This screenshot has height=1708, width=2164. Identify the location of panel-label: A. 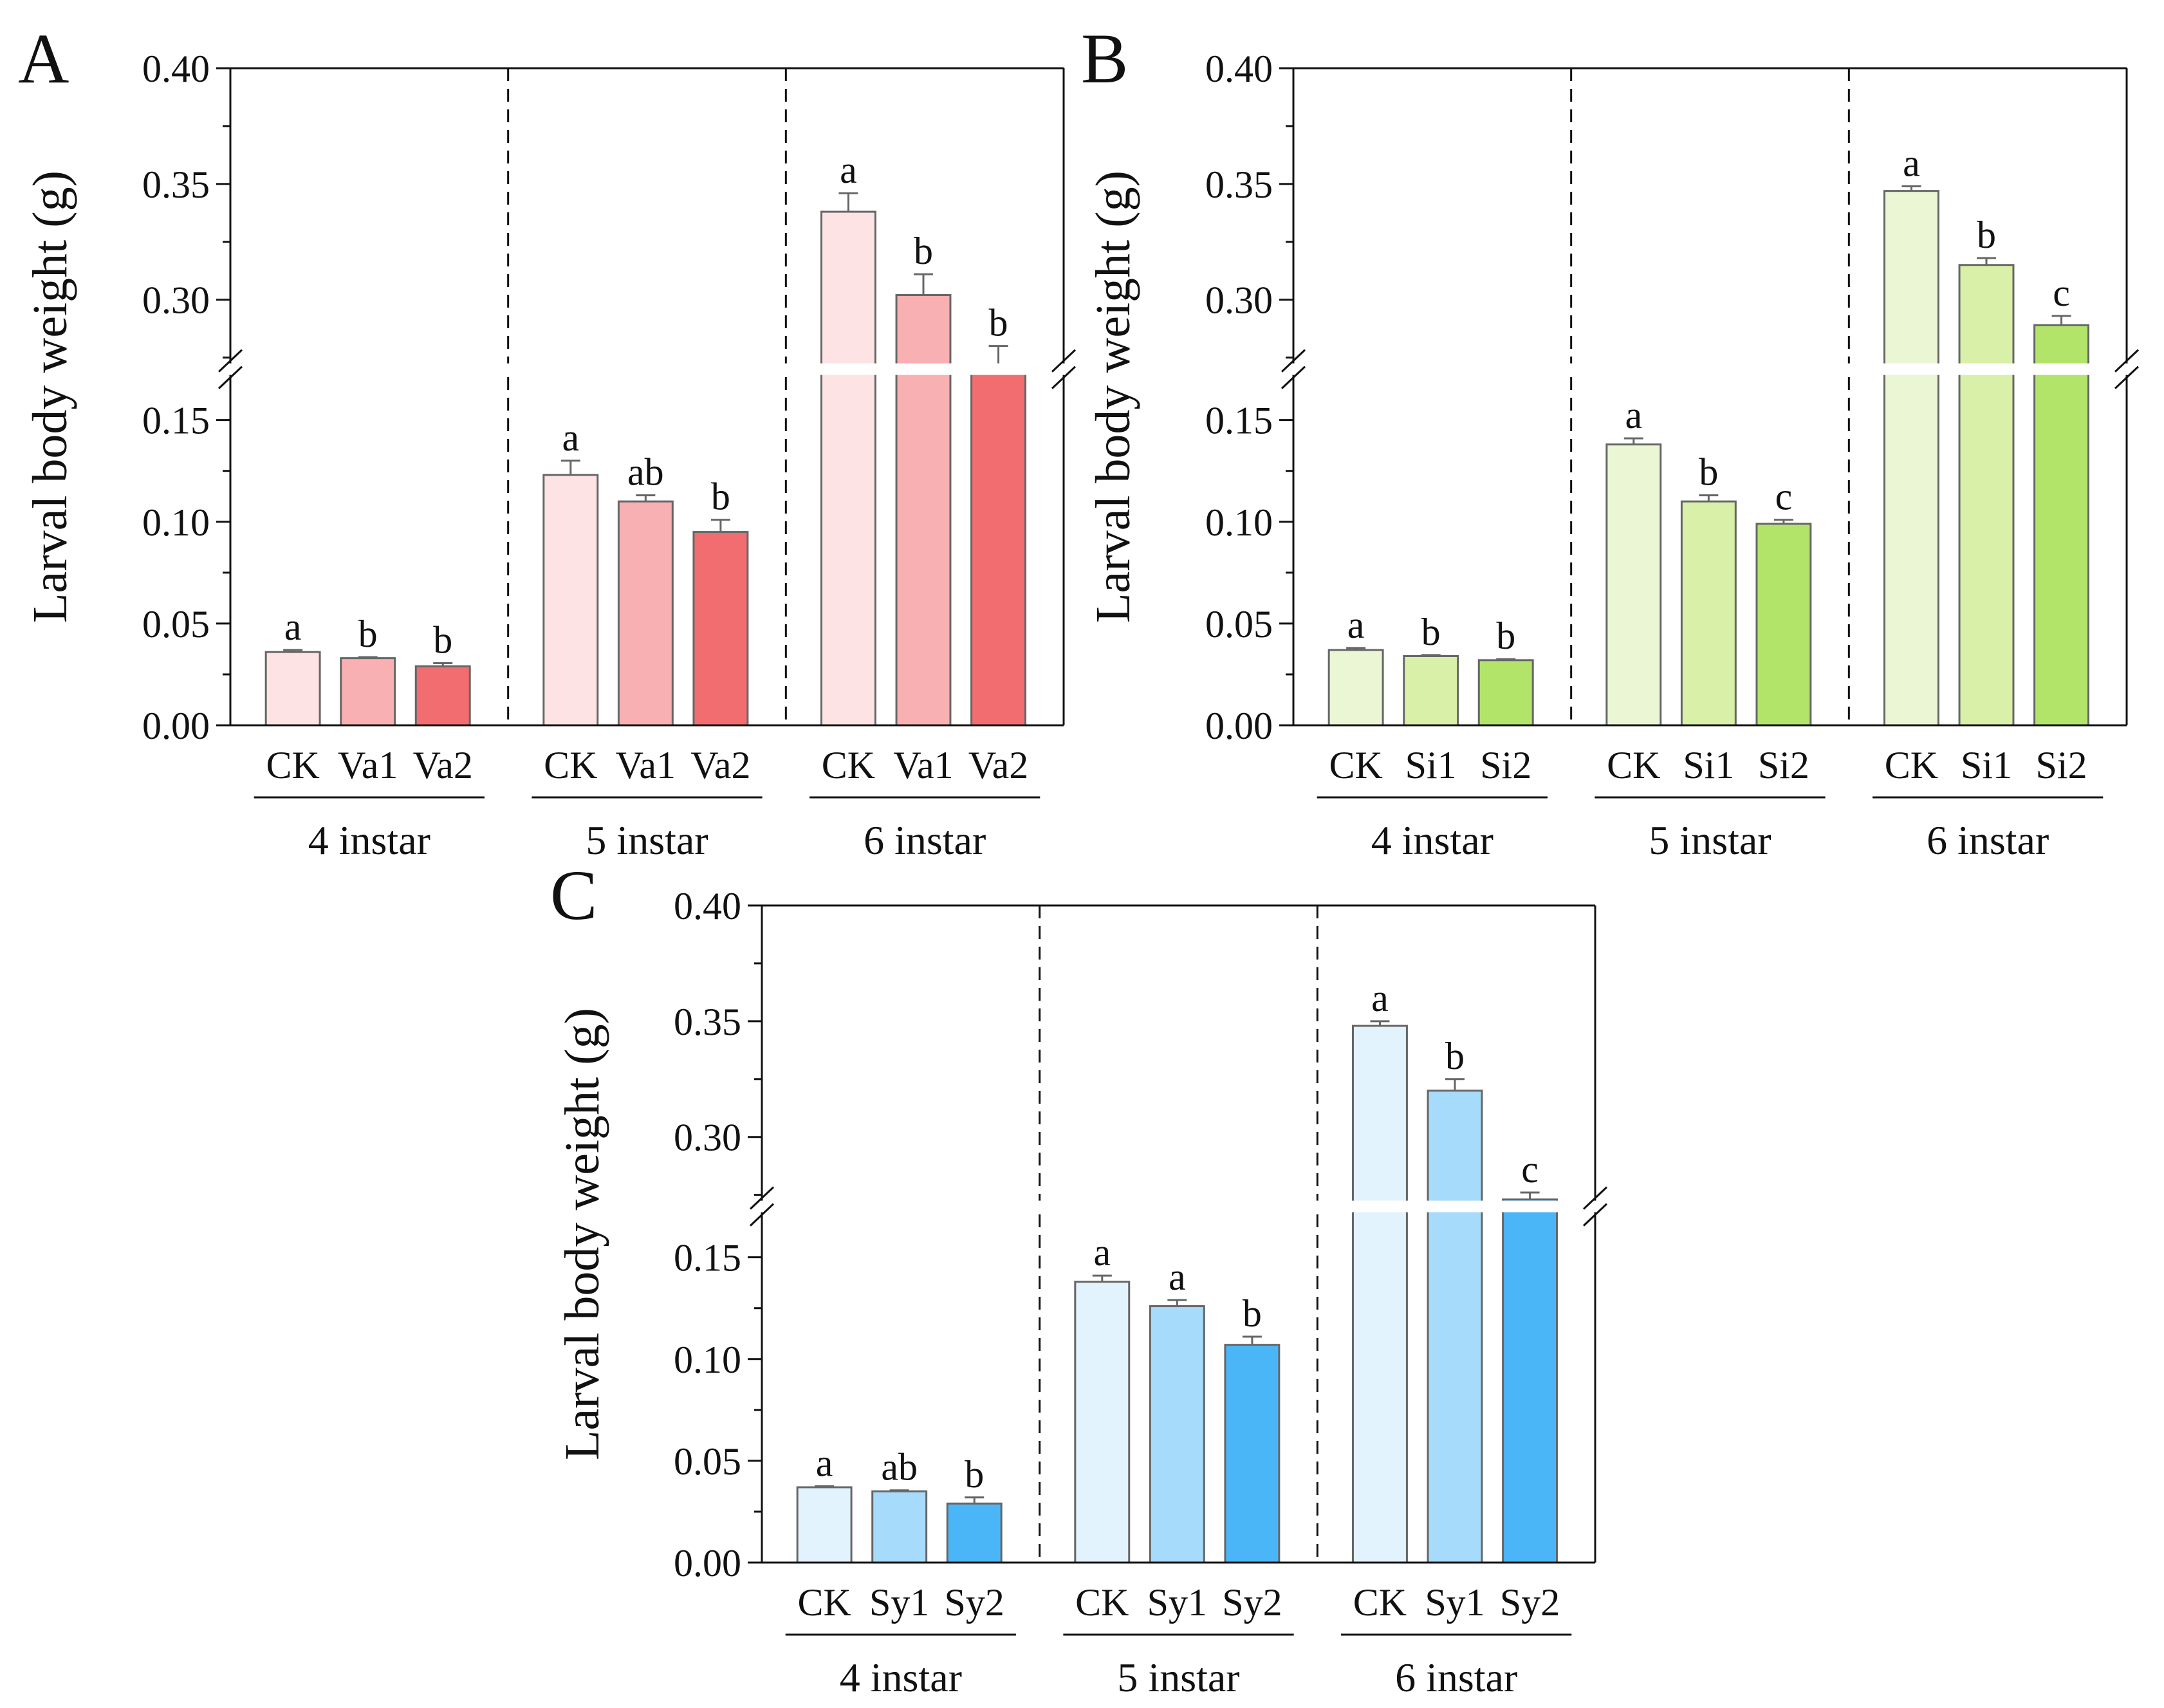
(43, 58).